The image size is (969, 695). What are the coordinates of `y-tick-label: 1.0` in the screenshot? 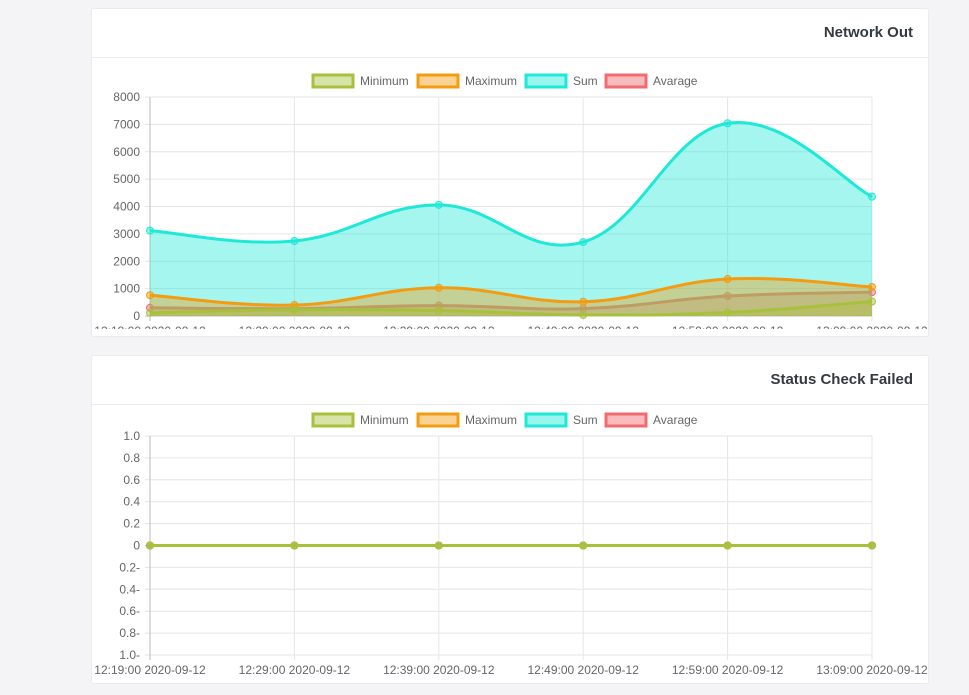 It's located at (131, 436).